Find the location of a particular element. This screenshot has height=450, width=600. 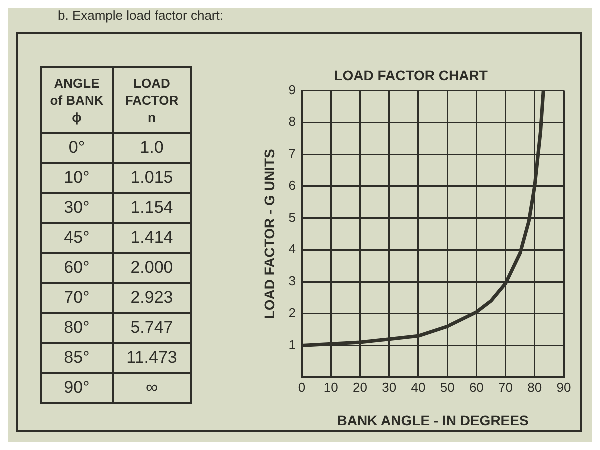

text: LOAD FACTOR n is located at coordinates (152, 100).